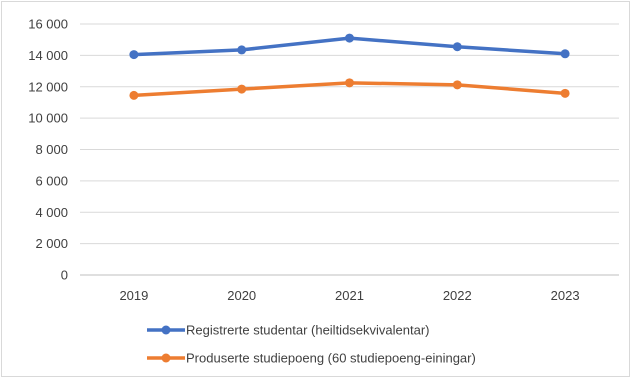  Describe the element at coordinates (51, 180) in the screenshot. I see `y-tick-label: 6 000` at that location.